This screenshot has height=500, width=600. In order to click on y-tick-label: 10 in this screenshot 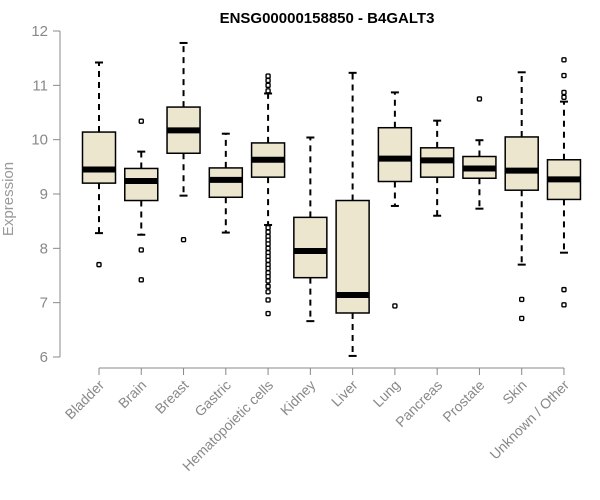, I will do `click(39, 140)`.